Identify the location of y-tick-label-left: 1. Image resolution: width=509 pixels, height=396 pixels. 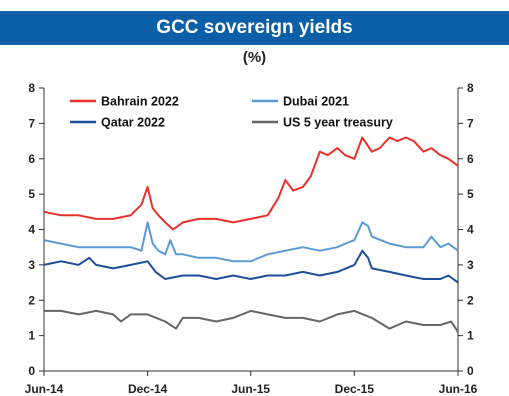
(31, 336).